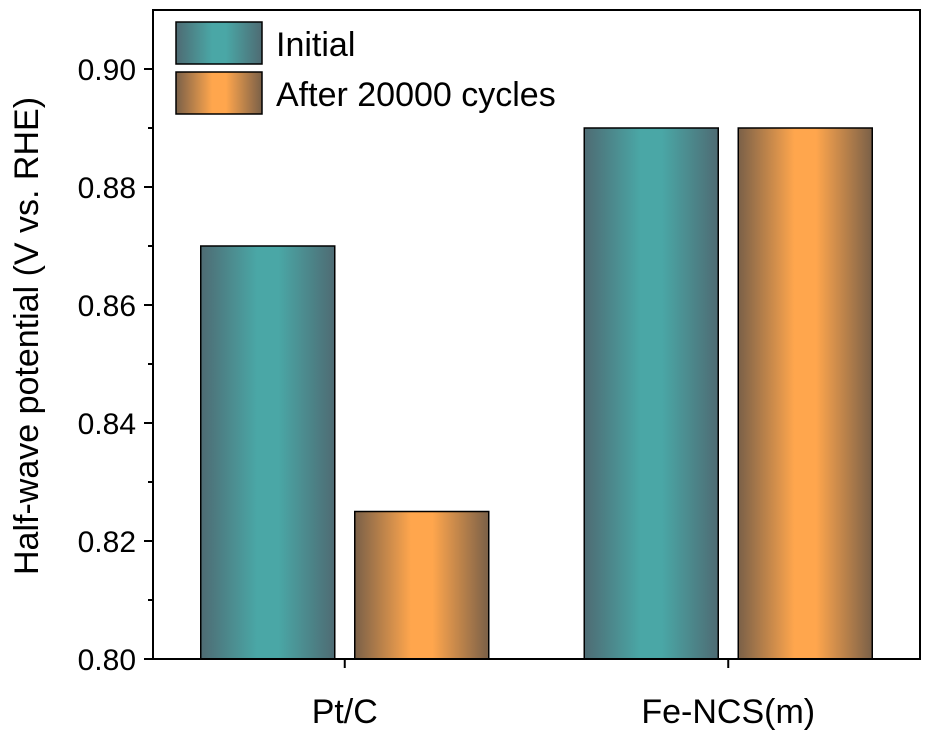  What do you see at coordinates (365, 68) in the screenshot?
I see `legend: Initial After 20000 cycles` at bounding box center [365, 68].